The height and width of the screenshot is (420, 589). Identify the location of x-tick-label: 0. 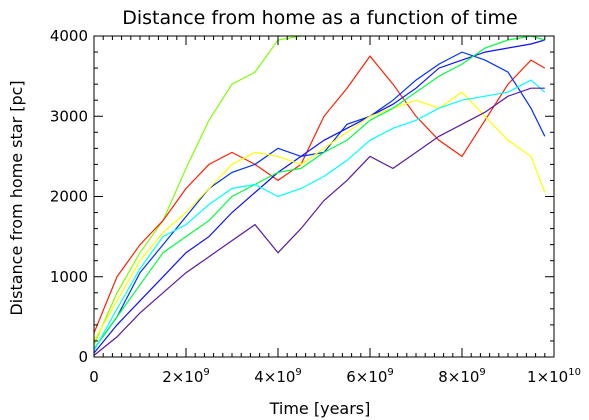
(94, 377).